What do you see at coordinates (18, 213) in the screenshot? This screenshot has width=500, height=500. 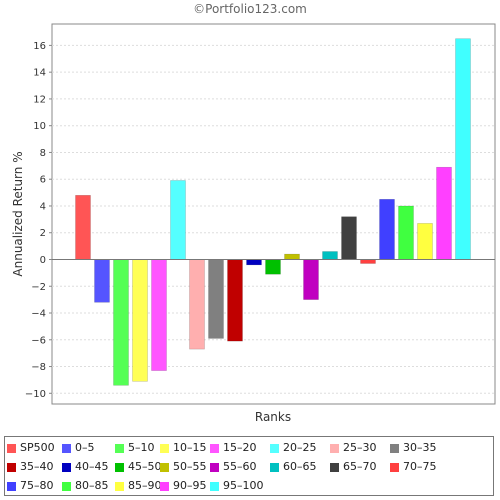 I see `y-axis-title: Annualized Return %` at bounding box center [18, 213].